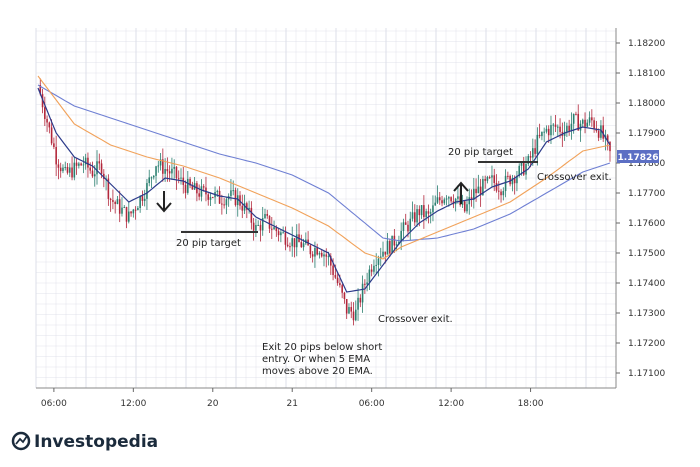  What do you see at coordinates (461, 192) in the screenshot?
I see `up-arrow-icon` at bounding box center [461, 192].